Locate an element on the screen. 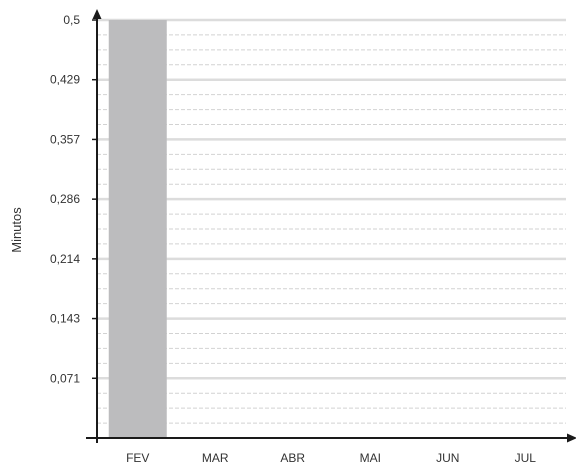 This screenshot has height=464, width=576. x-axis-arrow-icon is located at coordinates (571, 438).